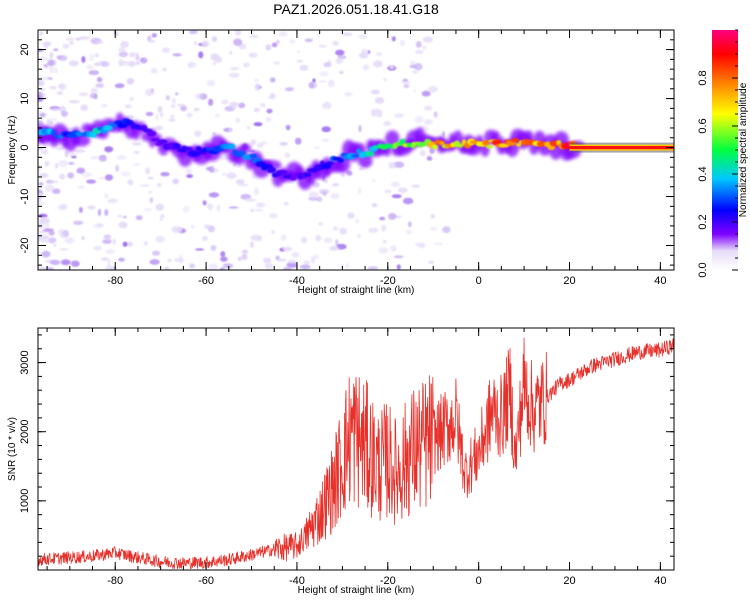 This screenshot has height=600, width=750. I want to click on spectrogram-x-tick-label: 0, so click(479, 281).